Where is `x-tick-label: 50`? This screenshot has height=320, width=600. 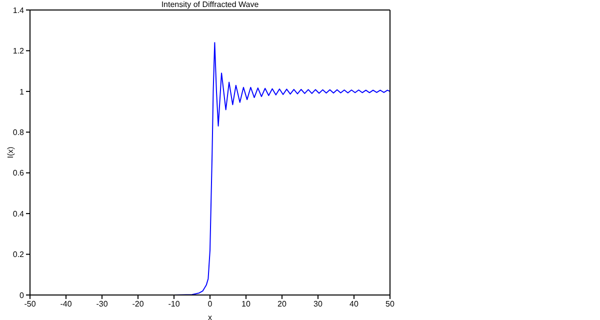 x-tick-label: 50 is located at coordinates (390, 304).